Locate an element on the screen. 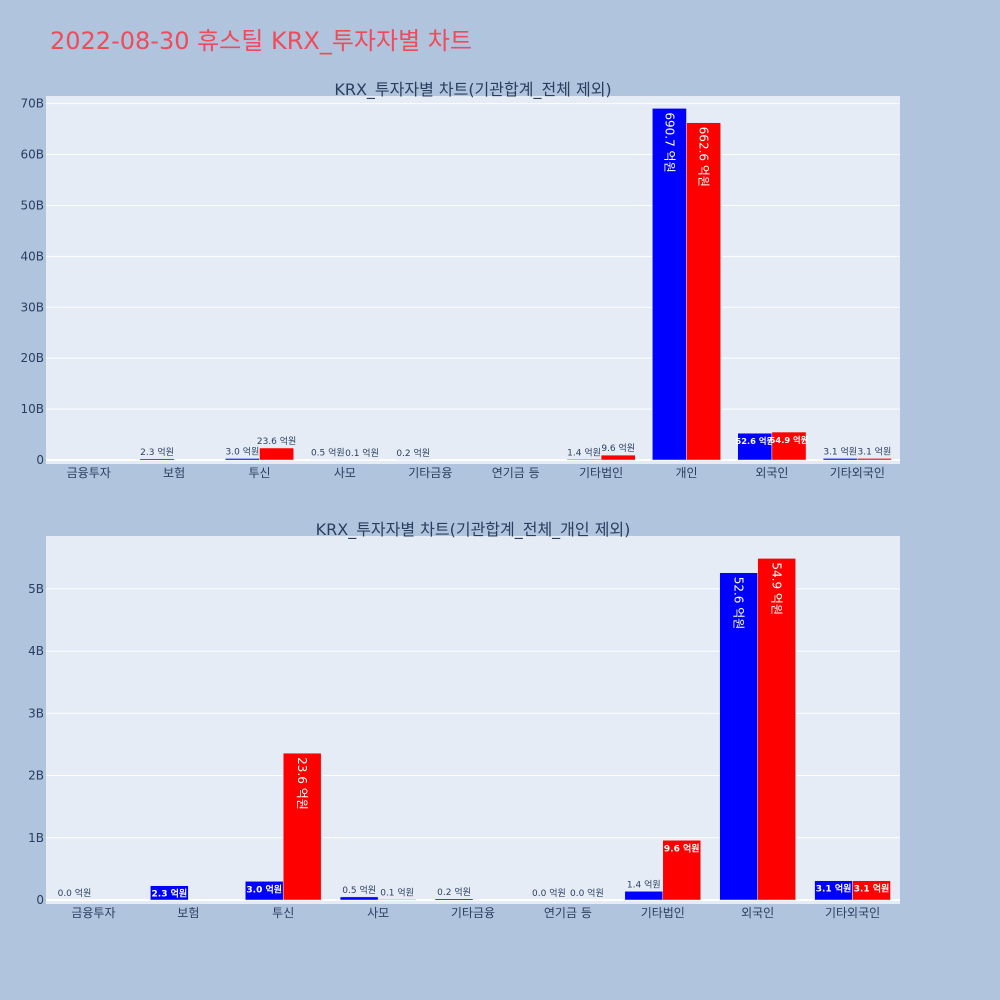 The height and width of the screenshot is (1000, 1000). x-tick-label: 개인 is located at coordinates (686, 473).